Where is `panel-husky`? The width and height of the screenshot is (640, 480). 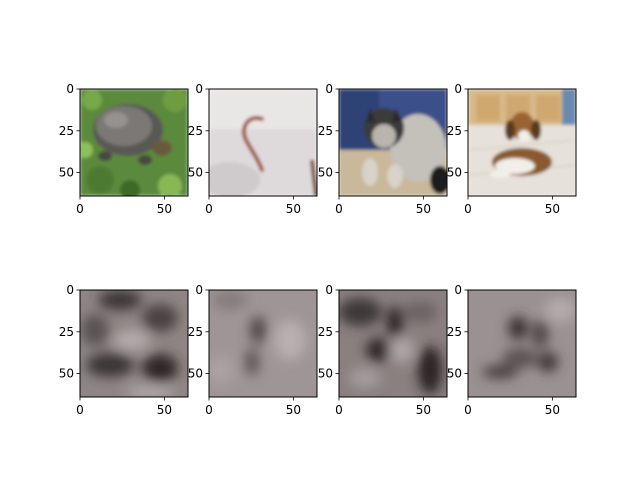 panel-husky is located at coordinates (393, 142).